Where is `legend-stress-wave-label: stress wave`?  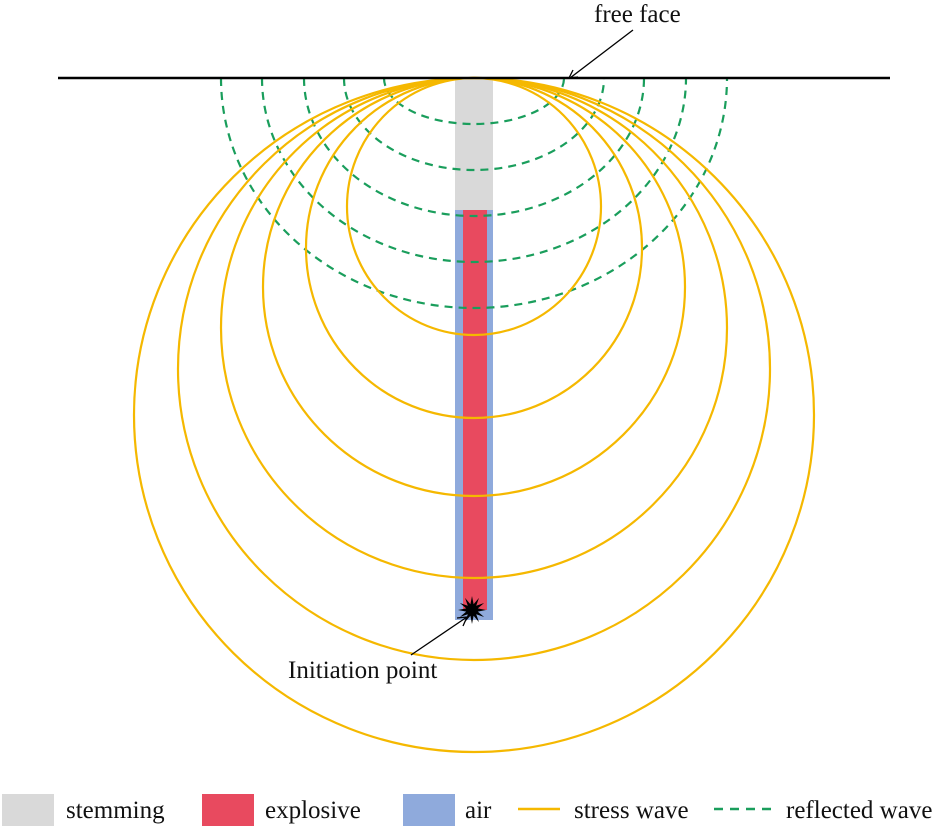 legend-stress-wave-label: stress wave is located at coordinates (631, 810).